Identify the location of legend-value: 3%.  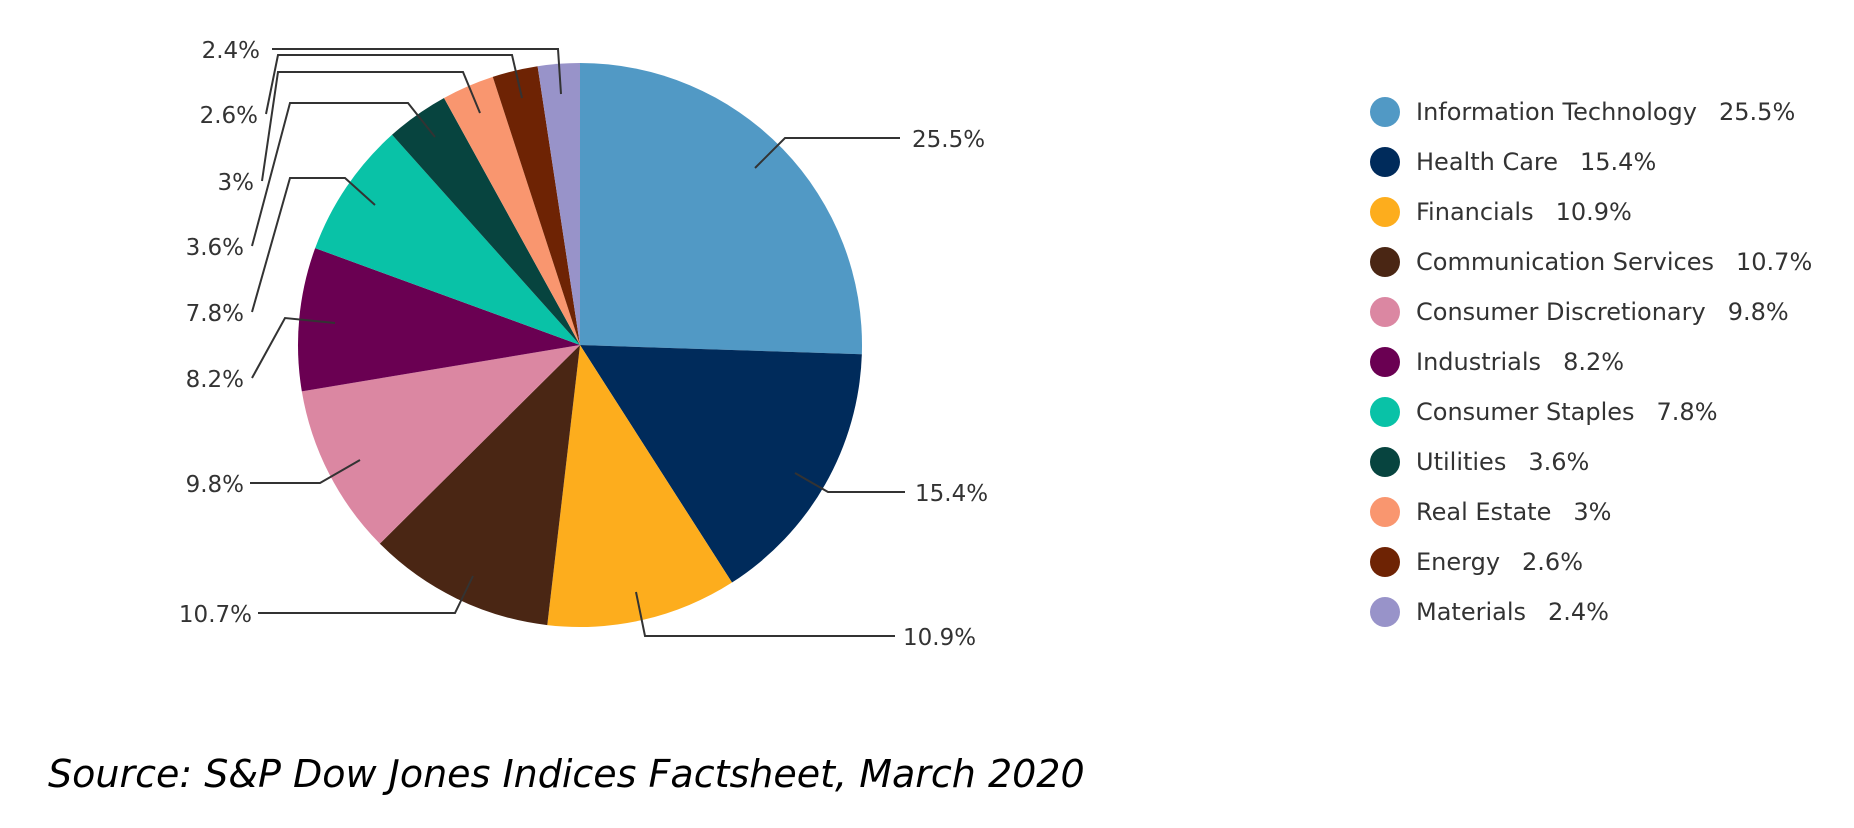
(1592, 512).